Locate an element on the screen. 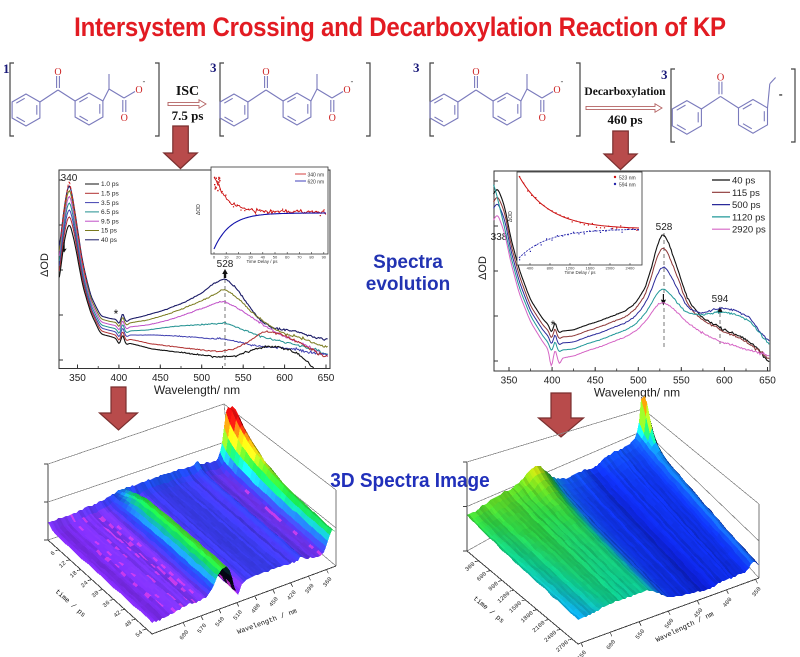 The width and height of the screenshot is (800, 657). svg-text: 0 is located at coordinates (214, 257).